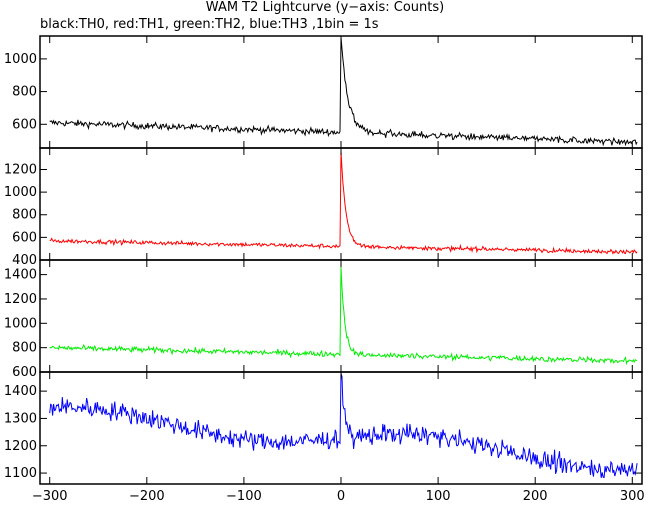  Describe the element at coordinates (20, 473) in the screenshot. I see `y-tick-label: 1100` at that location.